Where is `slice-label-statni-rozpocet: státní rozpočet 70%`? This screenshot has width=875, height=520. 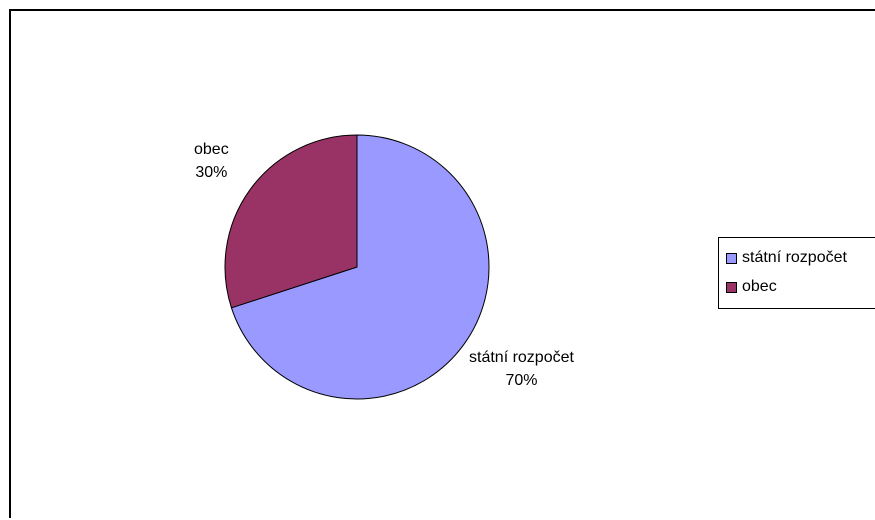 slice-label-statni-rozpocet: státní rozpočet 70% is located at coordinates (521, 369).